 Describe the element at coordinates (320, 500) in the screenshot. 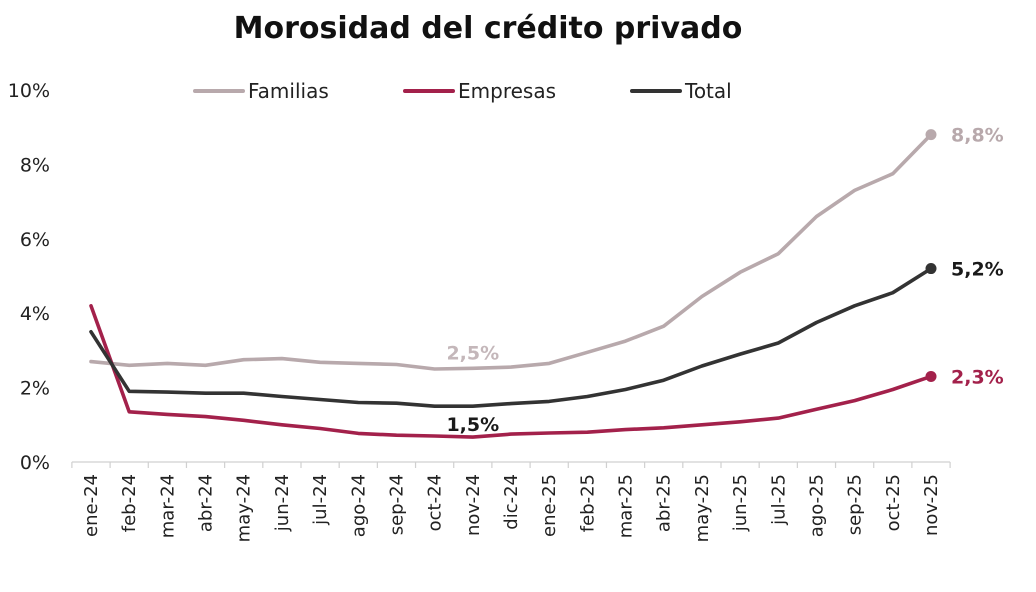

I see `x-tick-label: jul-24` at that location.